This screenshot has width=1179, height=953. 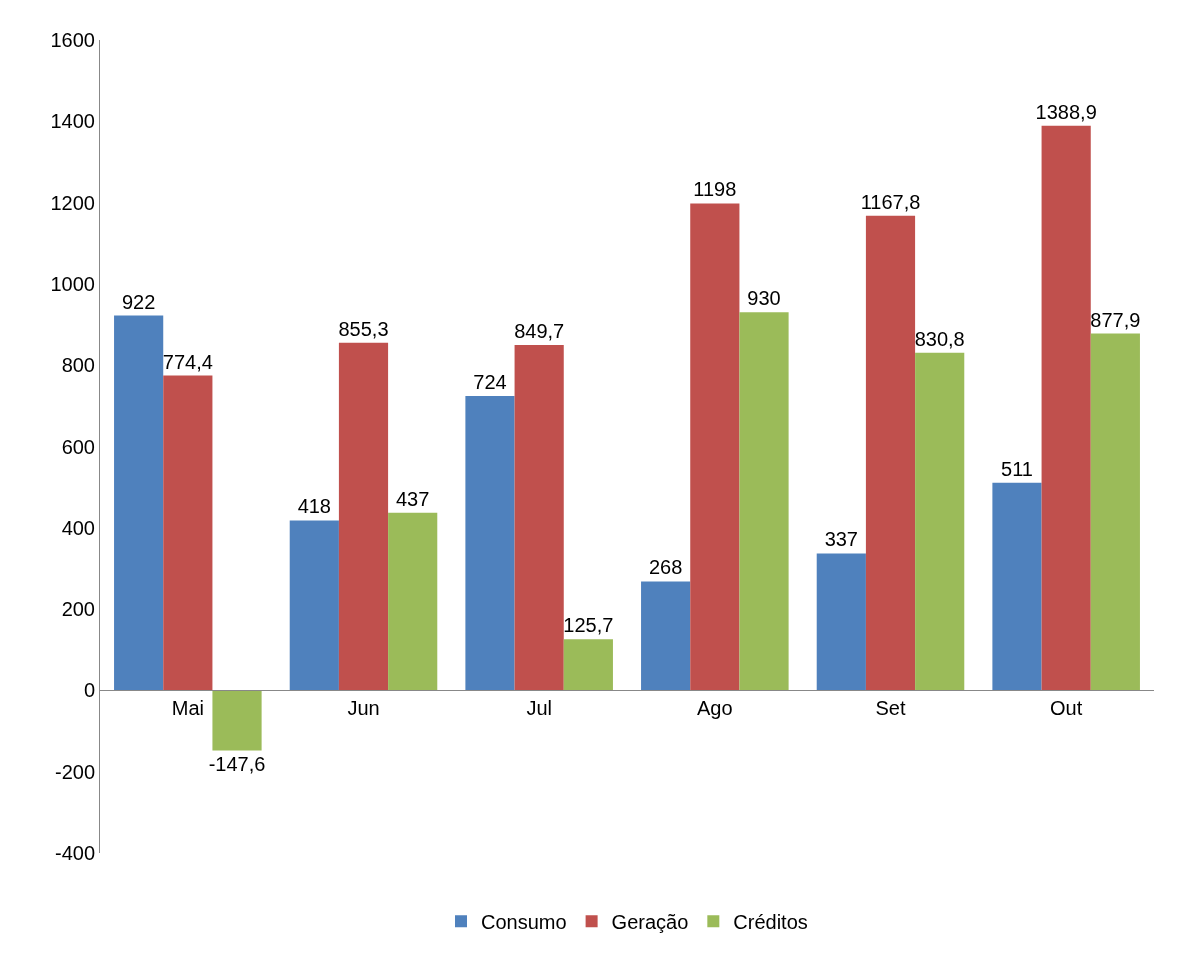 I want to click on data-label: 930, so click(x=764, y=298).